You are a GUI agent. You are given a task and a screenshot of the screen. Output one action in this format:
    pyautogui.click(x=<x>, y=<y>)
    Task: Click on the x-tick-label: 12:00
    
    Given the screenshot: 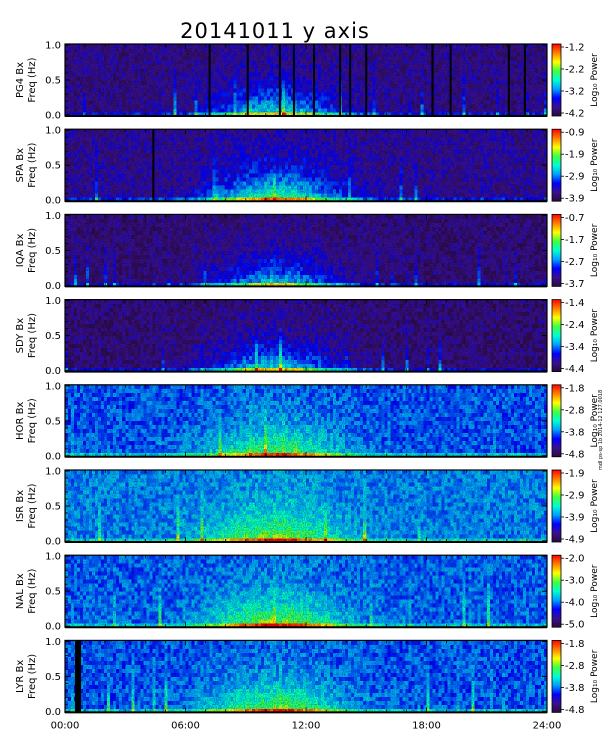 What is the action you would take?
    pyautogui.click(x=306, y=725)
    